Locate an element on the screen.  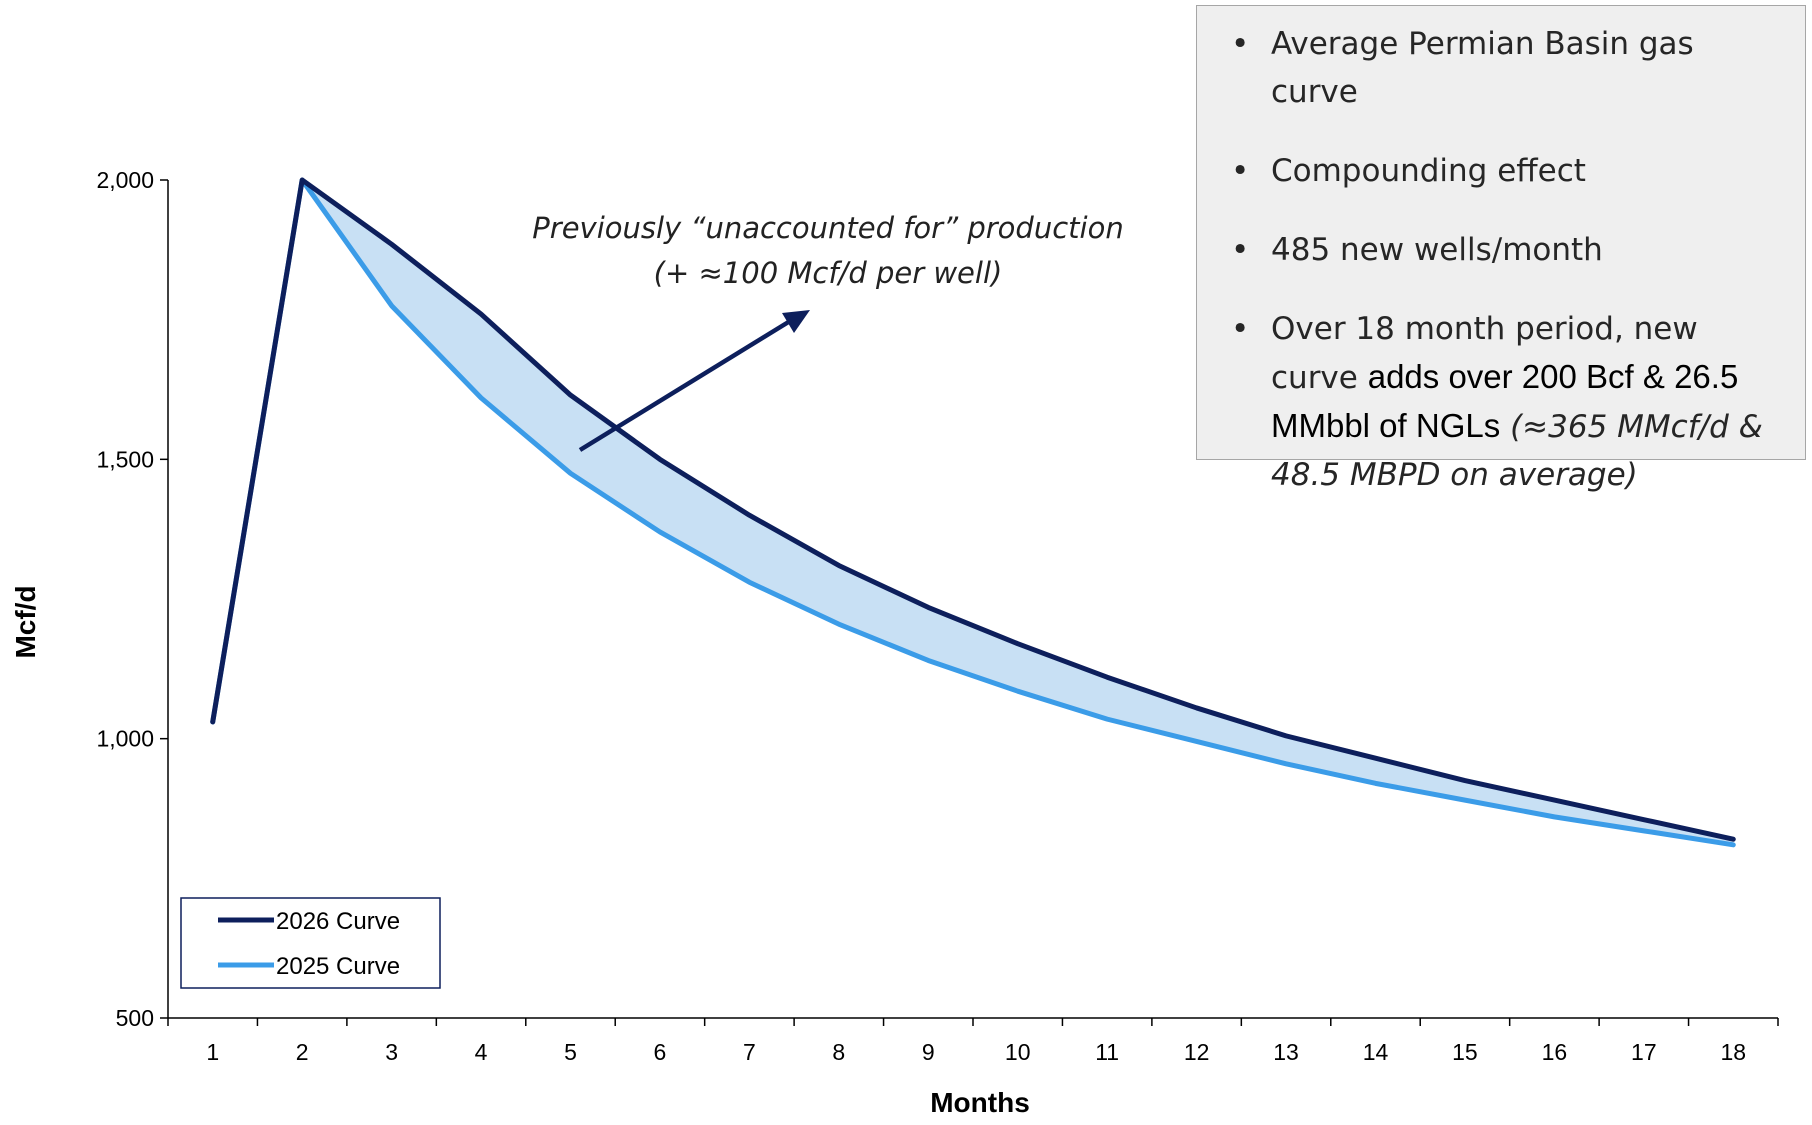
notes-item-text: 485 new wells/month is located at coordinates (1437, 250).